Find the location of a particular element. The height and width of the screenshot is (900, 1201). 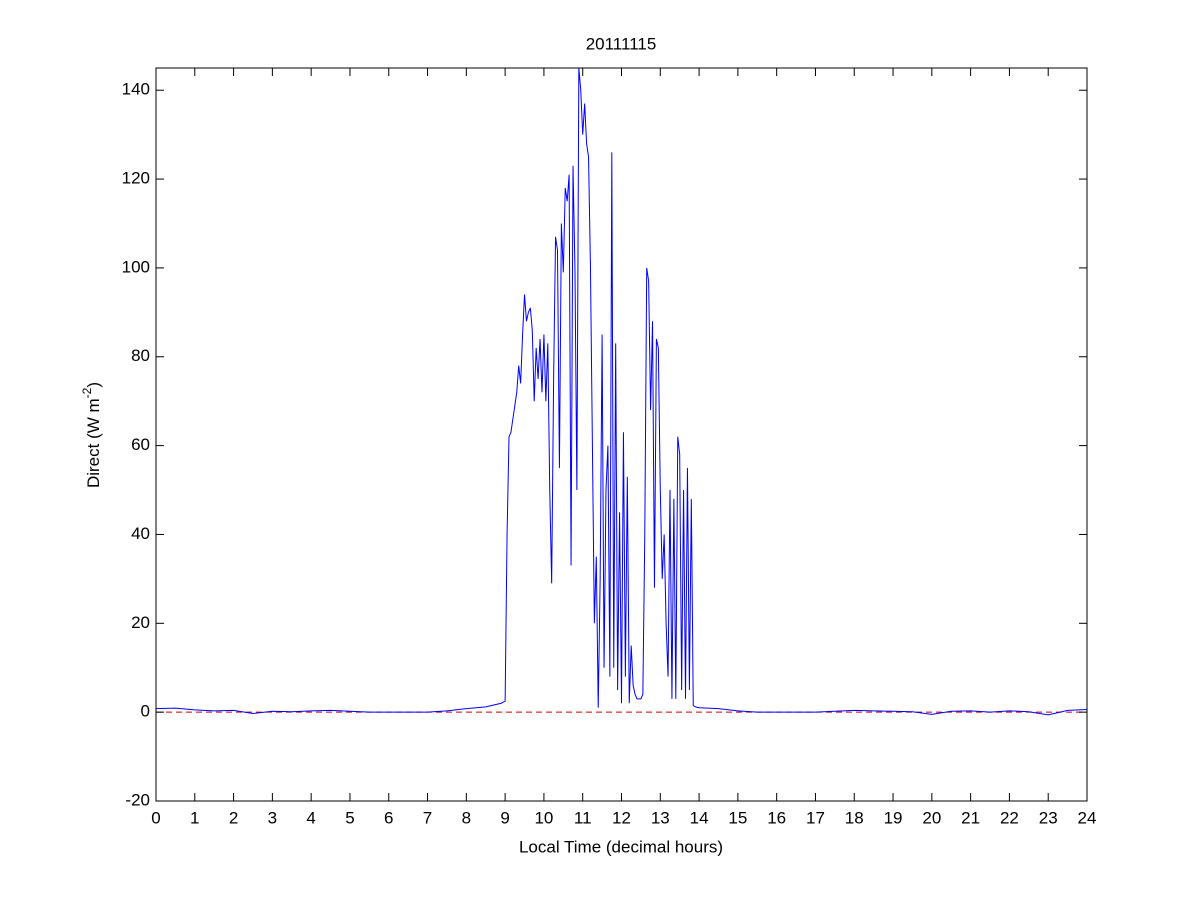

x-tick-label: 19 is located at coordinates (893, 817).